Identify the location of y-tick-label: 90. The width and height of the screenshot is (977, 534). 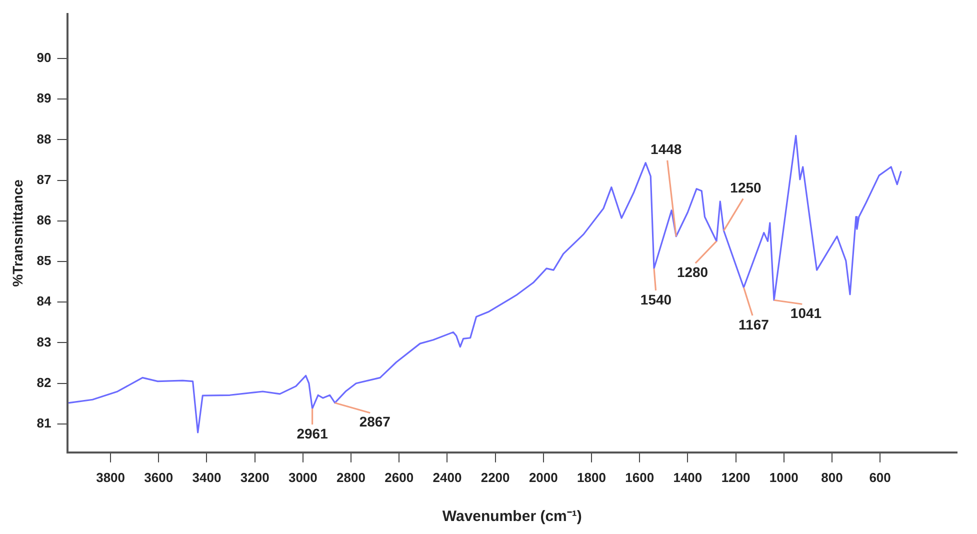
(44, 58).